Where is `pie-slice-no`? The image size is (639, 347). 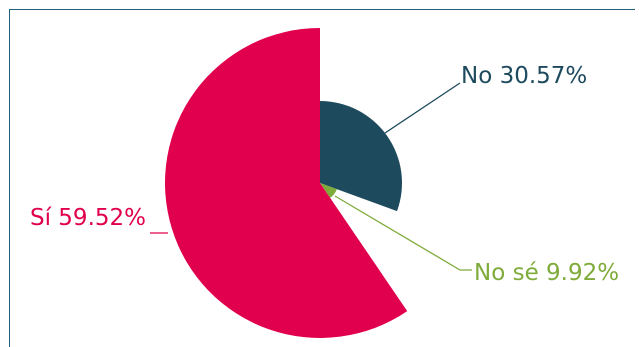 pie-slice-no is located at coordinates (361, 156).